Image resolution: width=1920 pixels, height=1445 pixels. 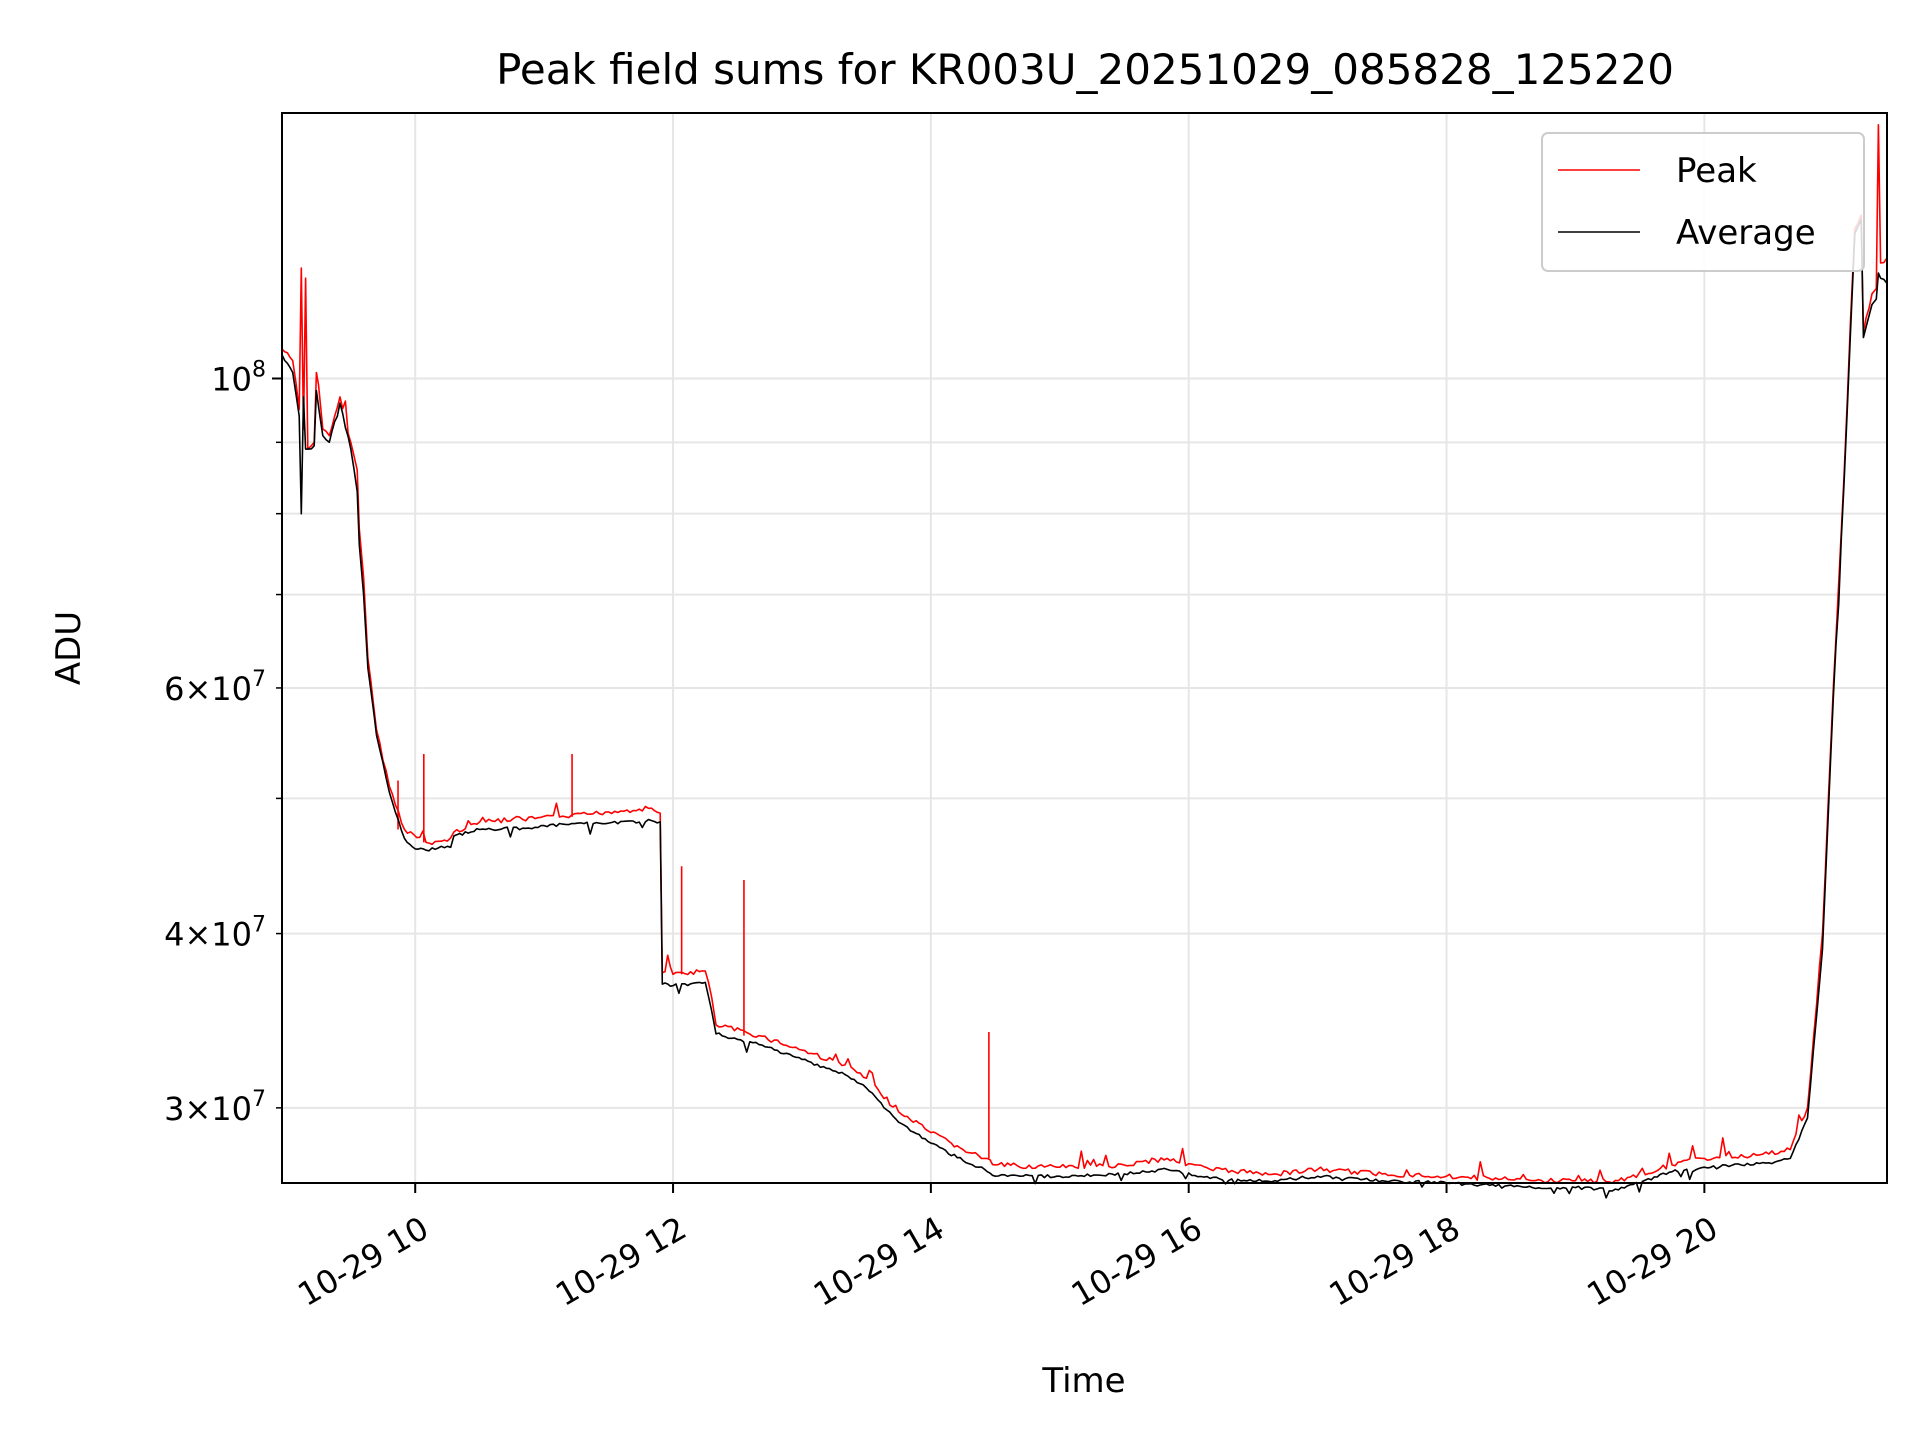 I want to click on x-tick-label: 10-29 10, so click(x=363, y=1261).